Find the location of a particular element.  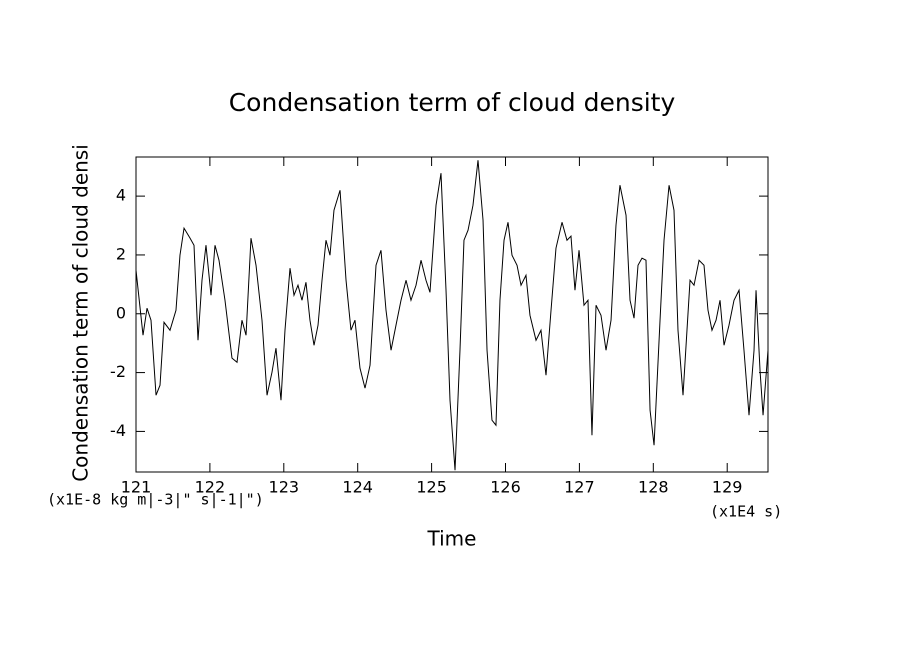

x-tick-label: 122 is located at coordinates (210, 487).